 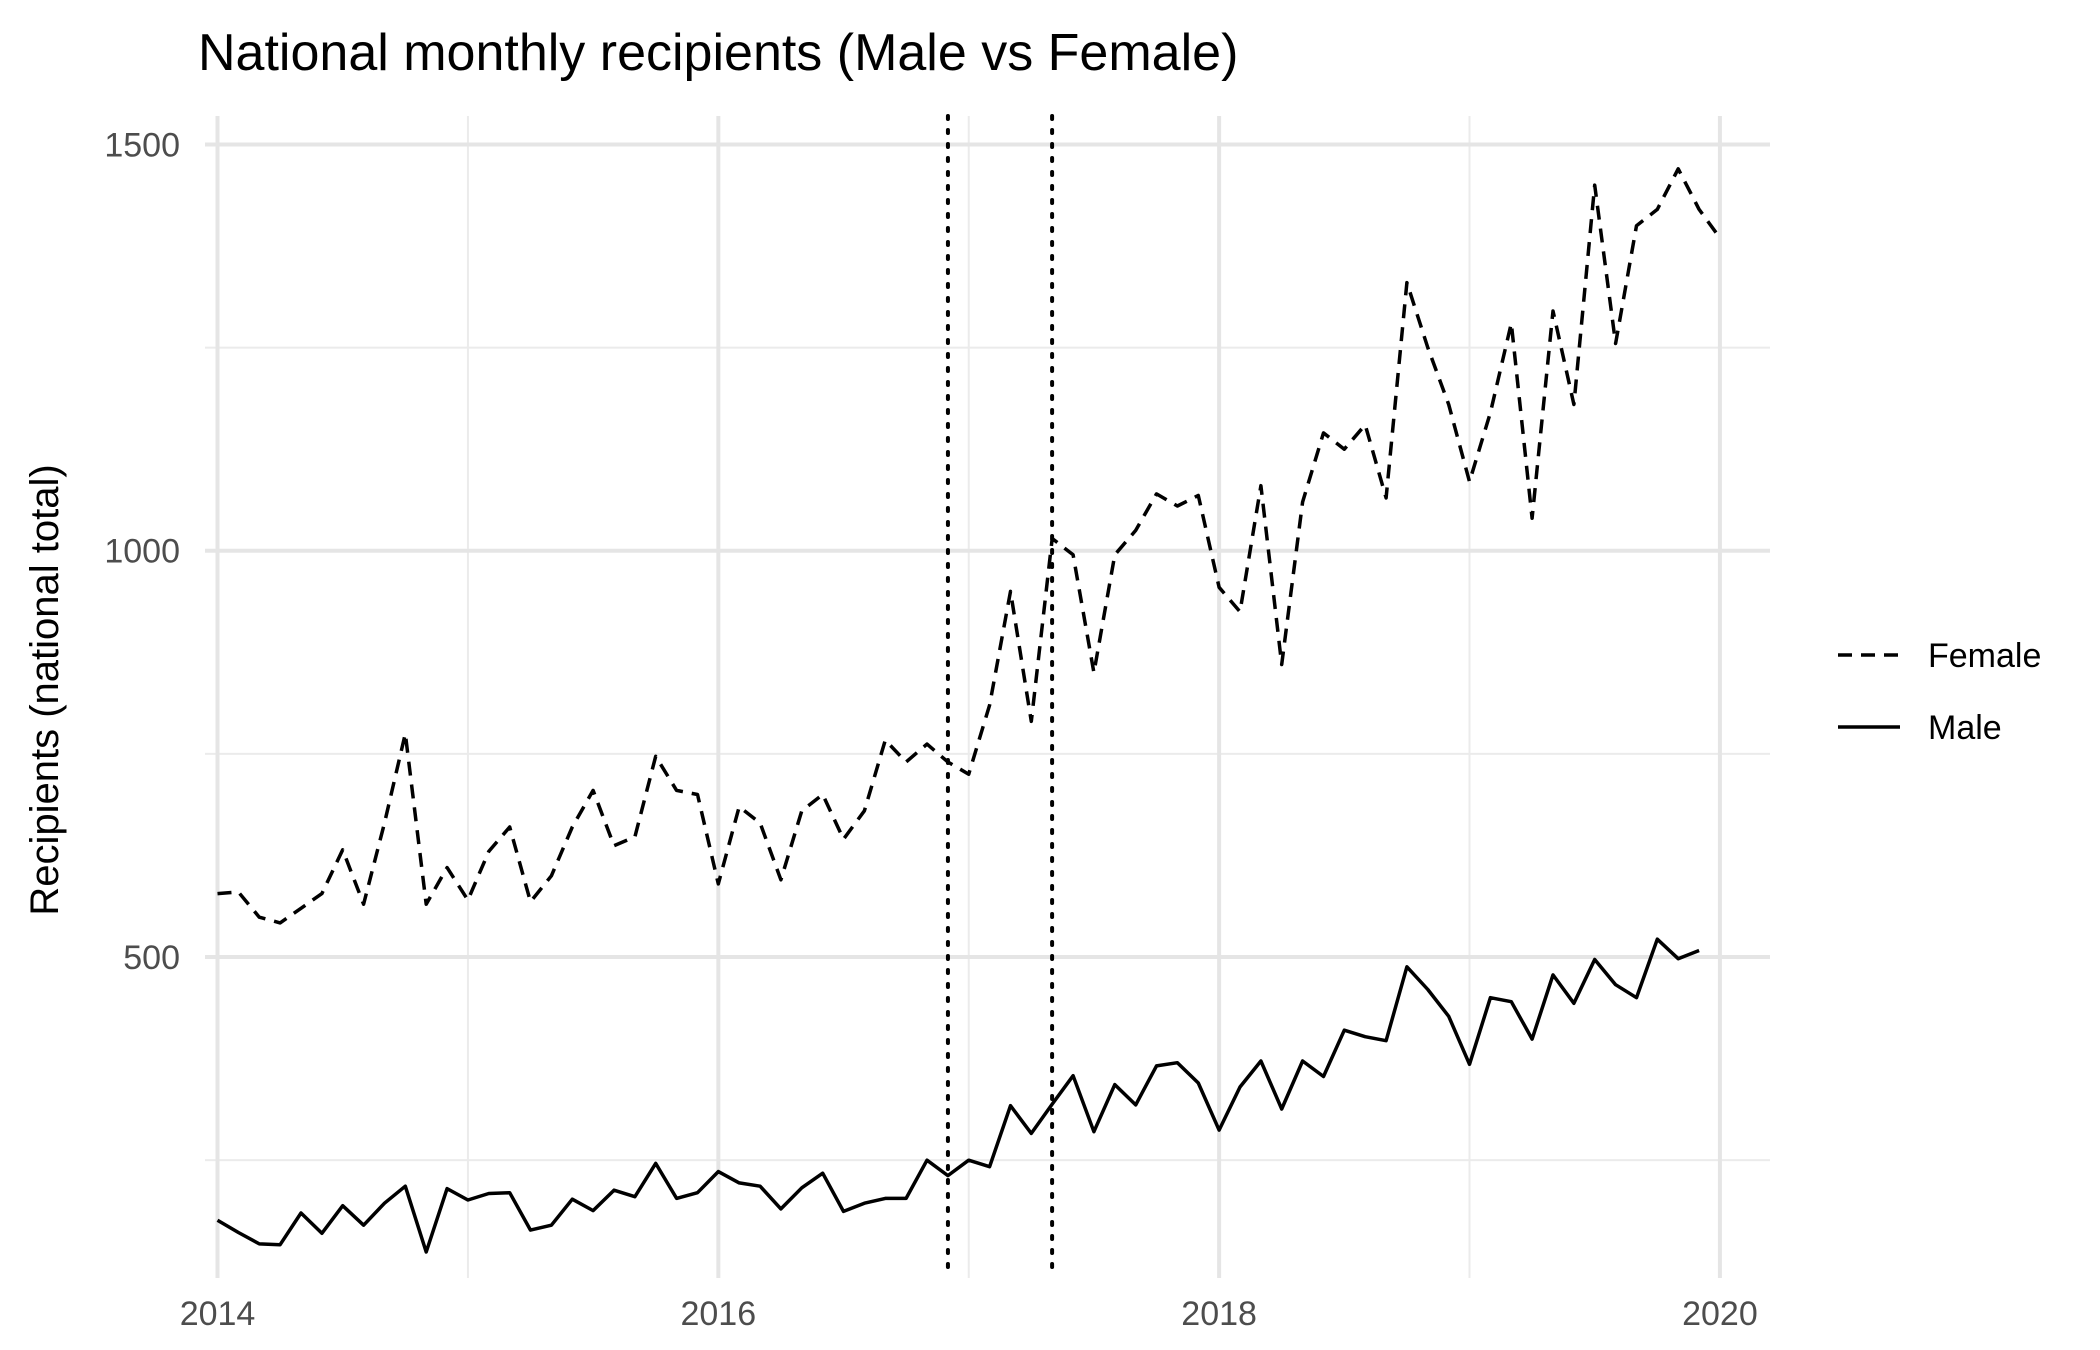 What do you see at coordinates (1000, 697) in the screenshot?
I see `reference-lines` at bounding box center [1000, 697].